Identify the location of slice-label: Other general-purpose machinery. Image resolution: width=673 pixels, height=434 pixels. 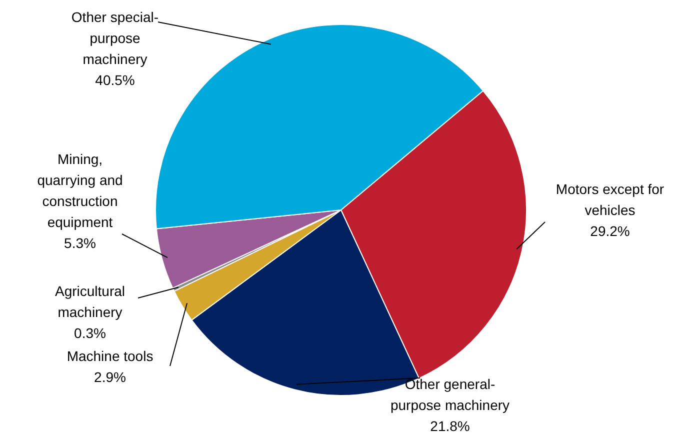
(450, 394).